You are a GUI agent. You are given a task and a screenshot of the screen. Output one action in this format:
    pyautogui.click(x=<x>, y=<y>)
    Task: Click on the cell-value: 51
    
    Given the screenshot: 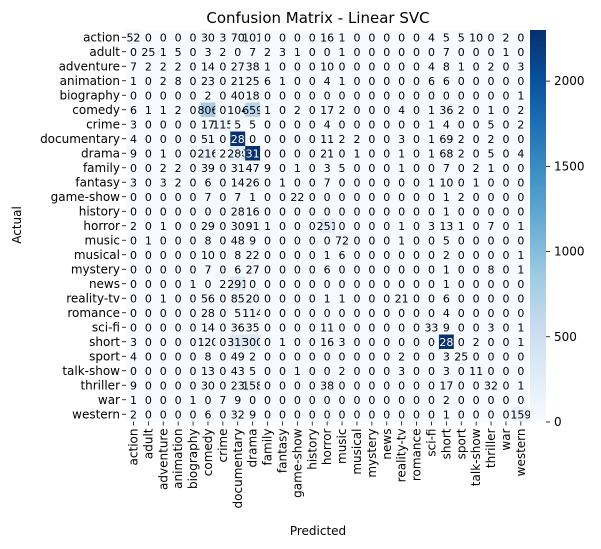 What is the action you would take?
    pyautogui.click(x=208, y=139)
    